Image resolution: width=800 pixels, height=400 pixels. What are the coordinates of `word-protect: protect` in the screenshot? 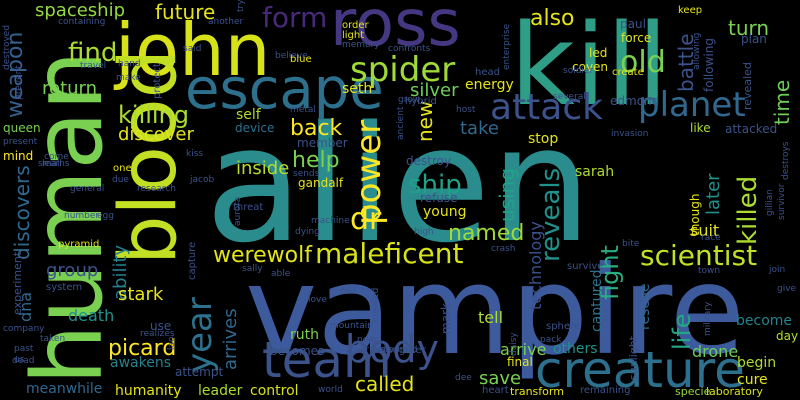 It's located at (157, 81).